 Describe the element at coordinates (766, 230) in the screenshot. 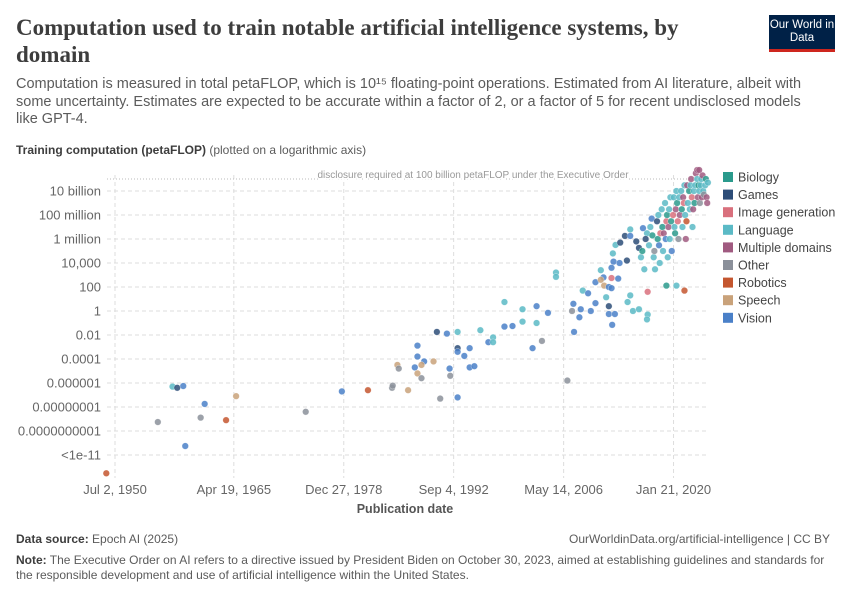

I see `legend-item-language: Language` at that location.